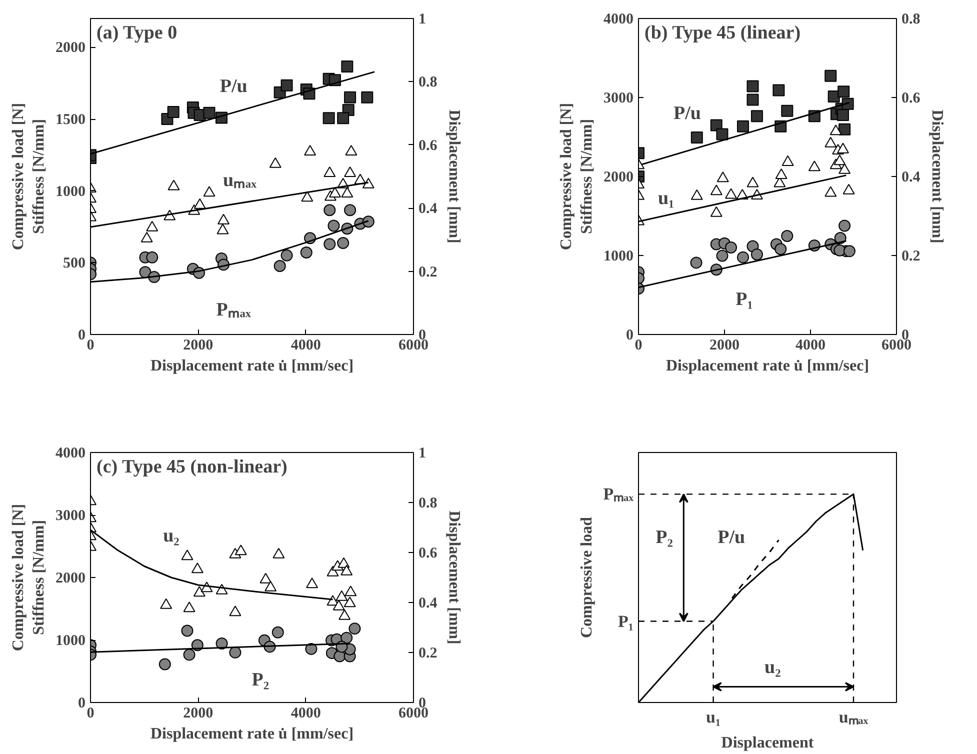  What do you see at coordinates (240, 181) in the screenshot?
I see `annotation: uₘₐₓ` at bounding box center [240, 181].